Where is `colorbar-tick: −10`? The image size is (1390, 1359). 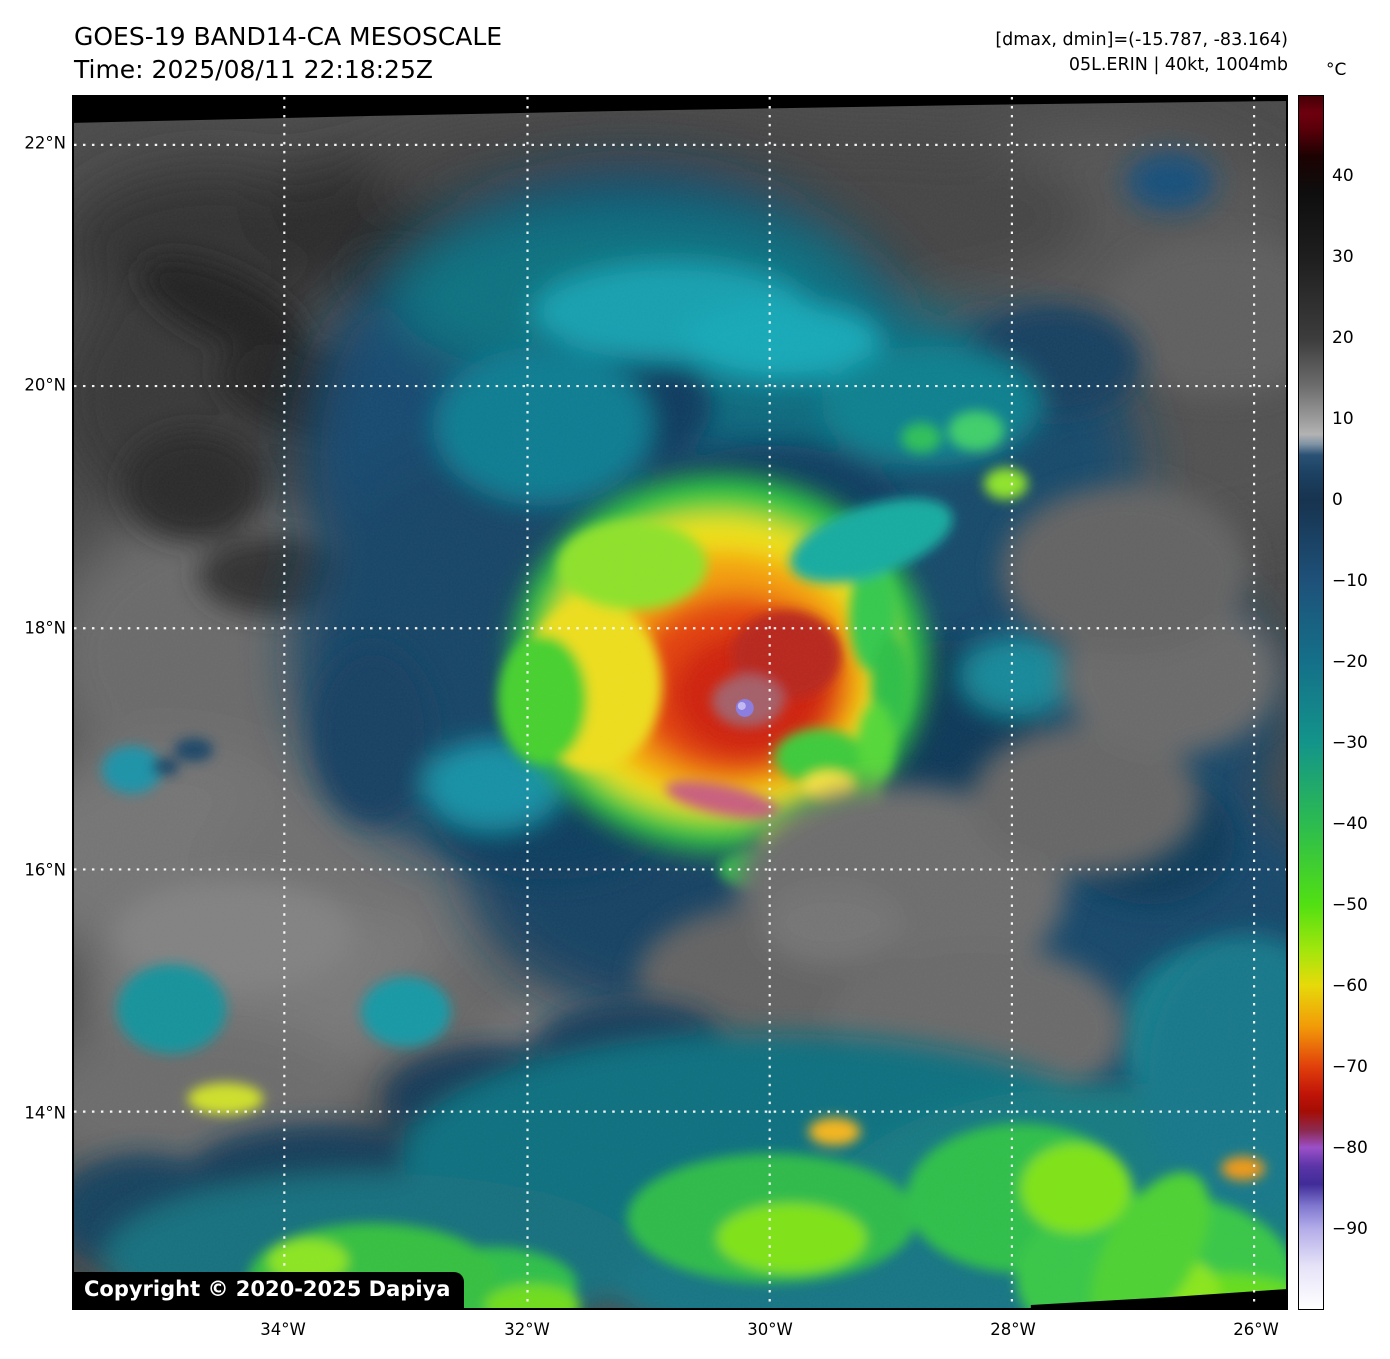
colorbar-tick: −10 is located at coordinates (1350, 581).